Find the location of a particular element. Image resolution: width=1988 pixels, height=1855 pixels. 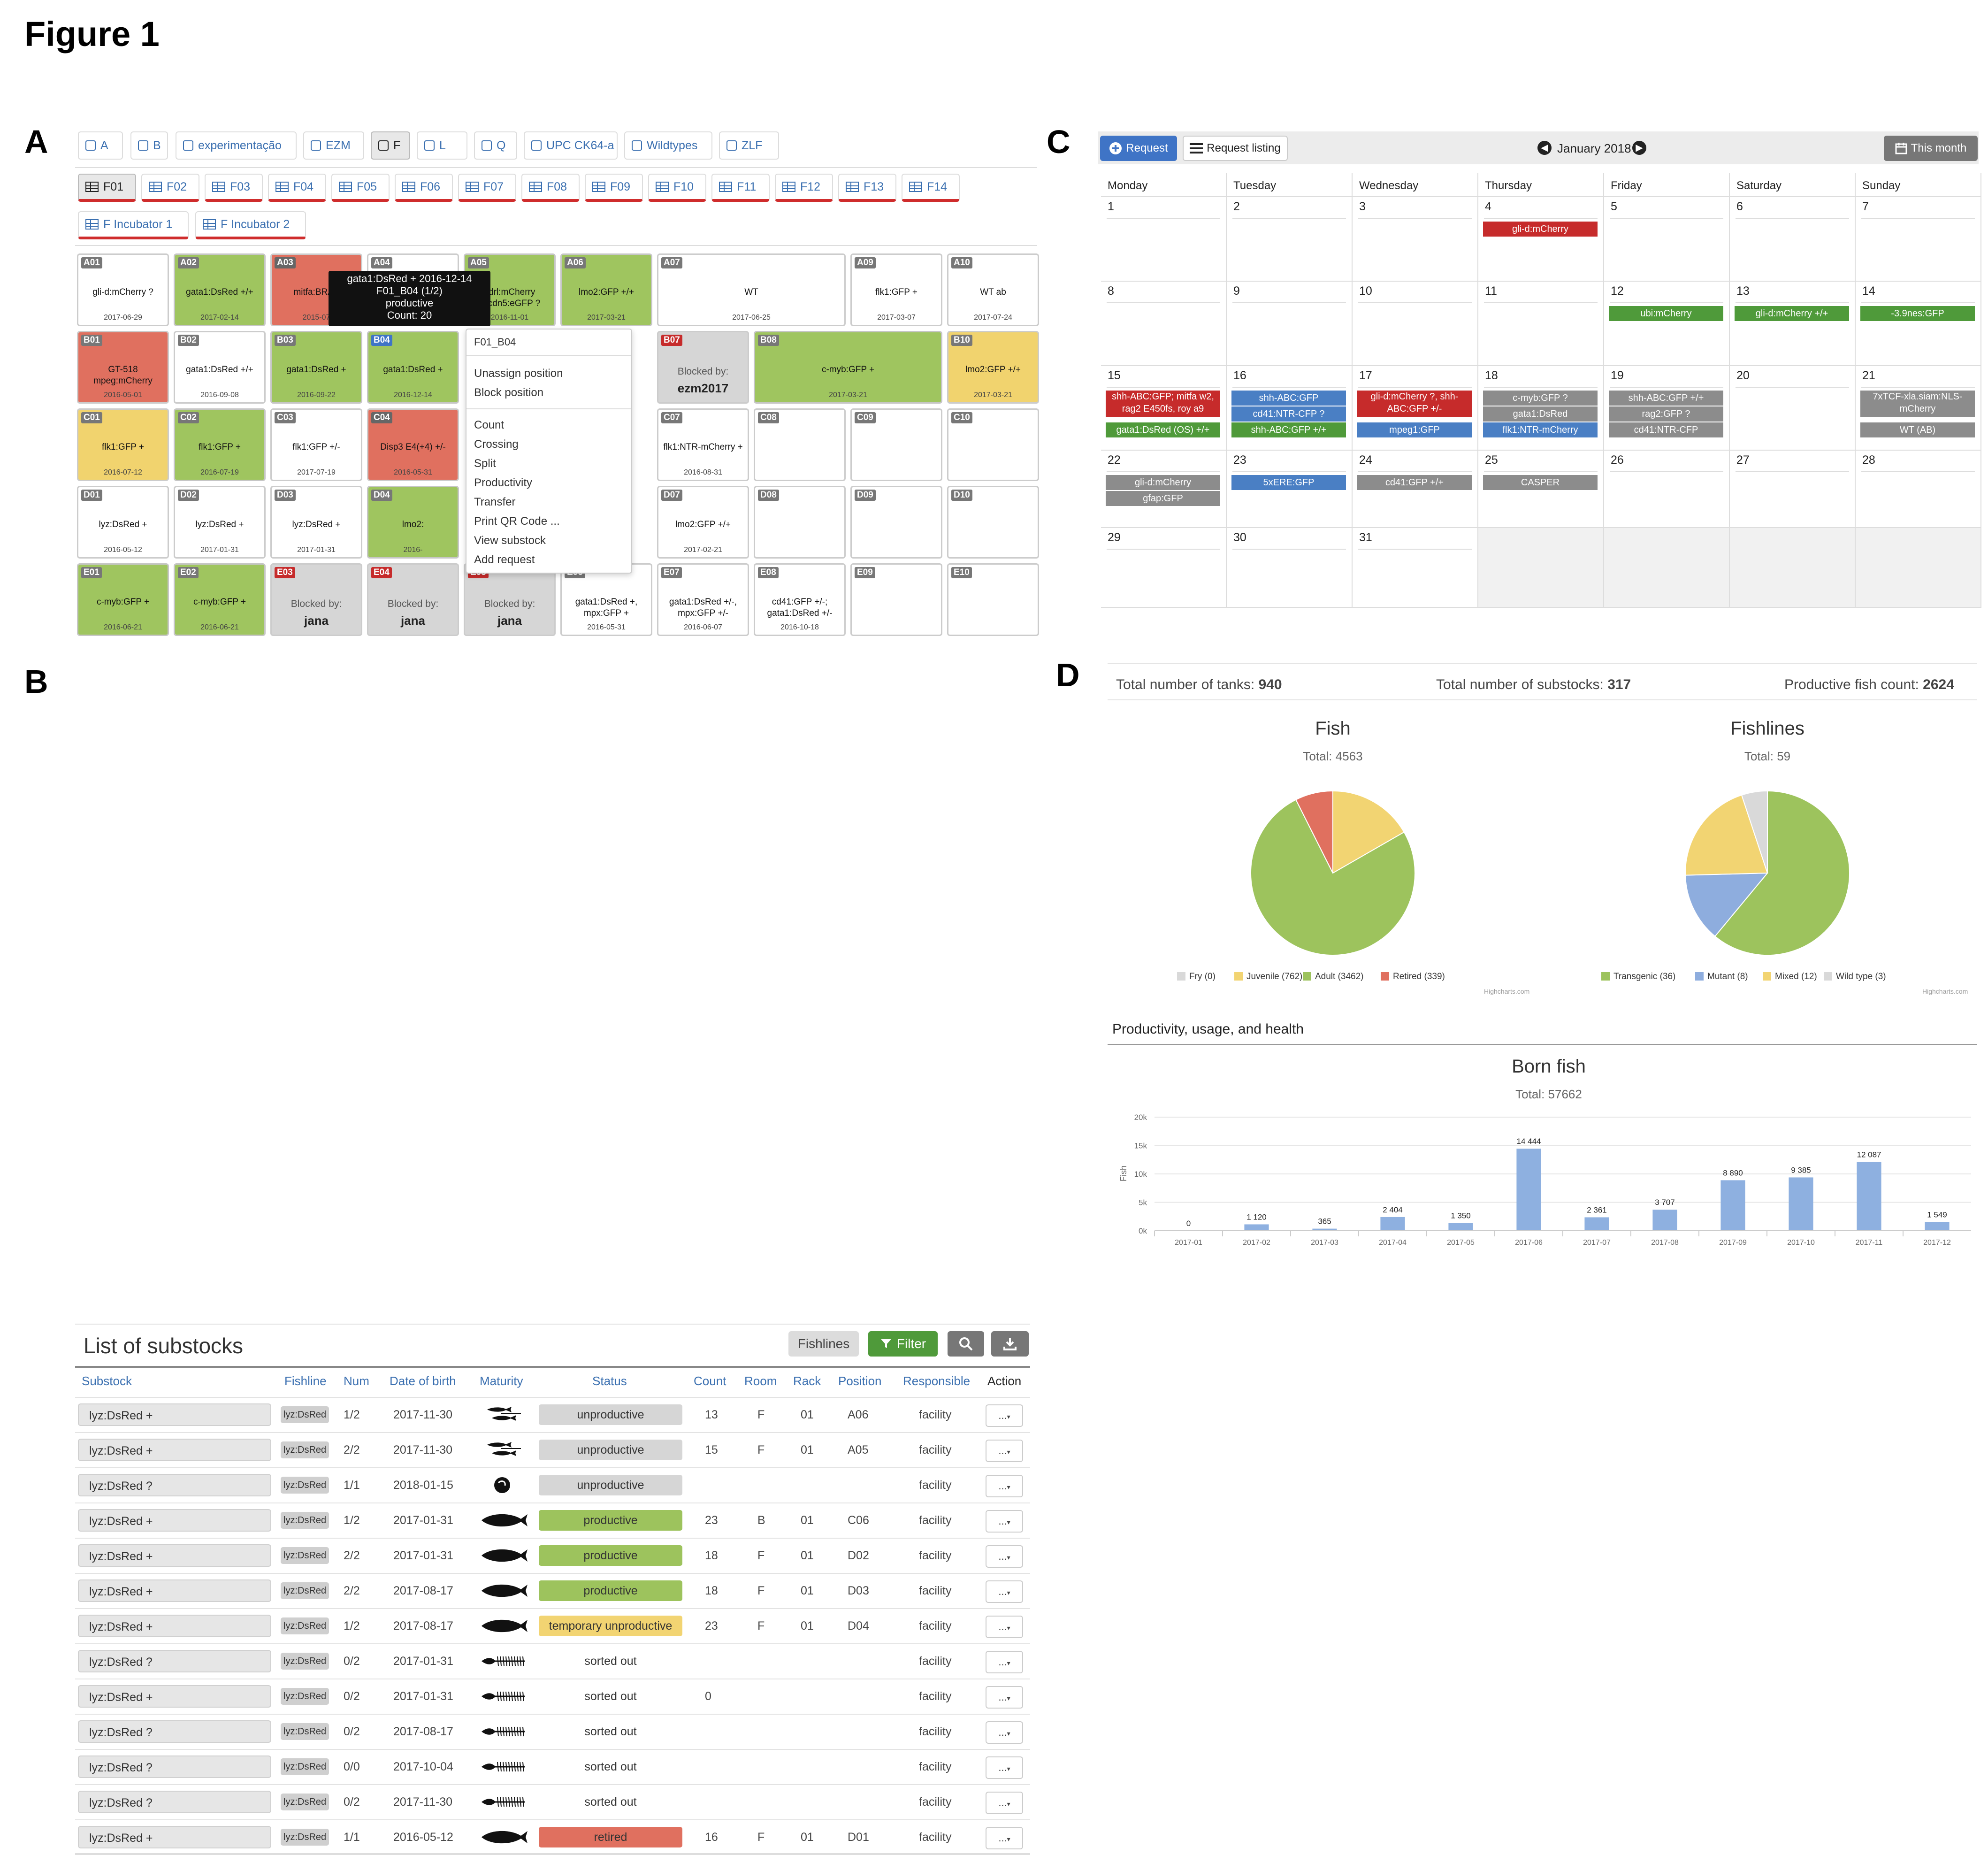

tank-cell: D08 is located at coordinates (800, 522).